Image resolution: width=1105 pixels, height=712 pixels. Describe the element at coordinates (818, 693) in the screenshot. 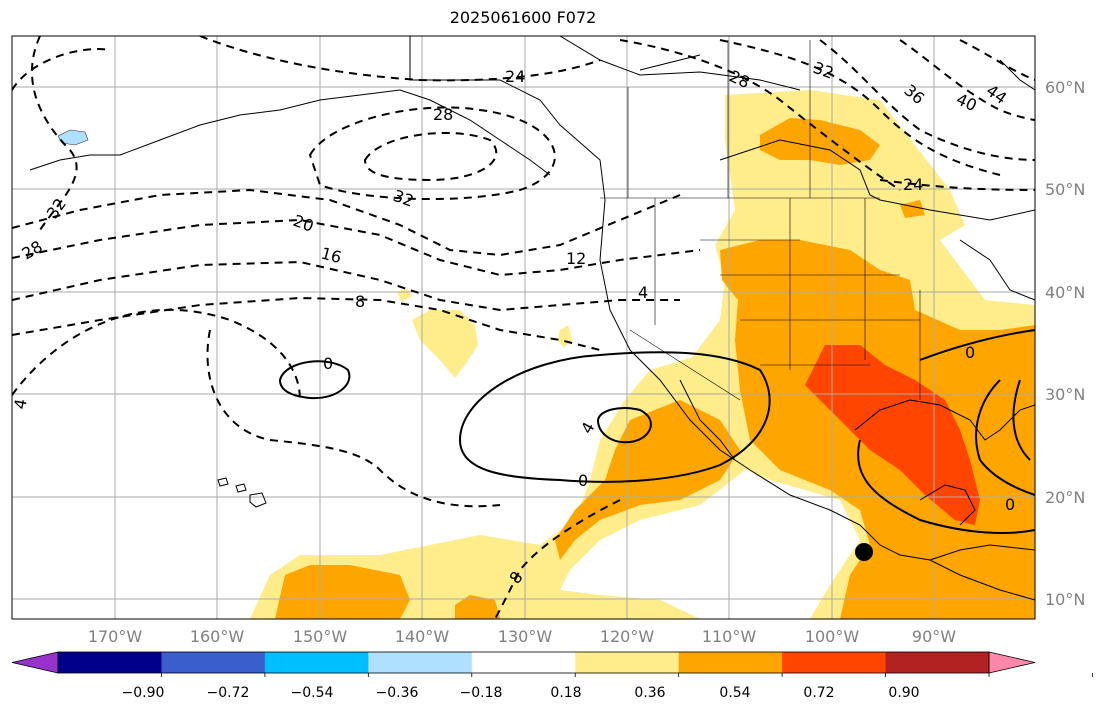

I see `colorbar-tick-label: 0.72` at that location.